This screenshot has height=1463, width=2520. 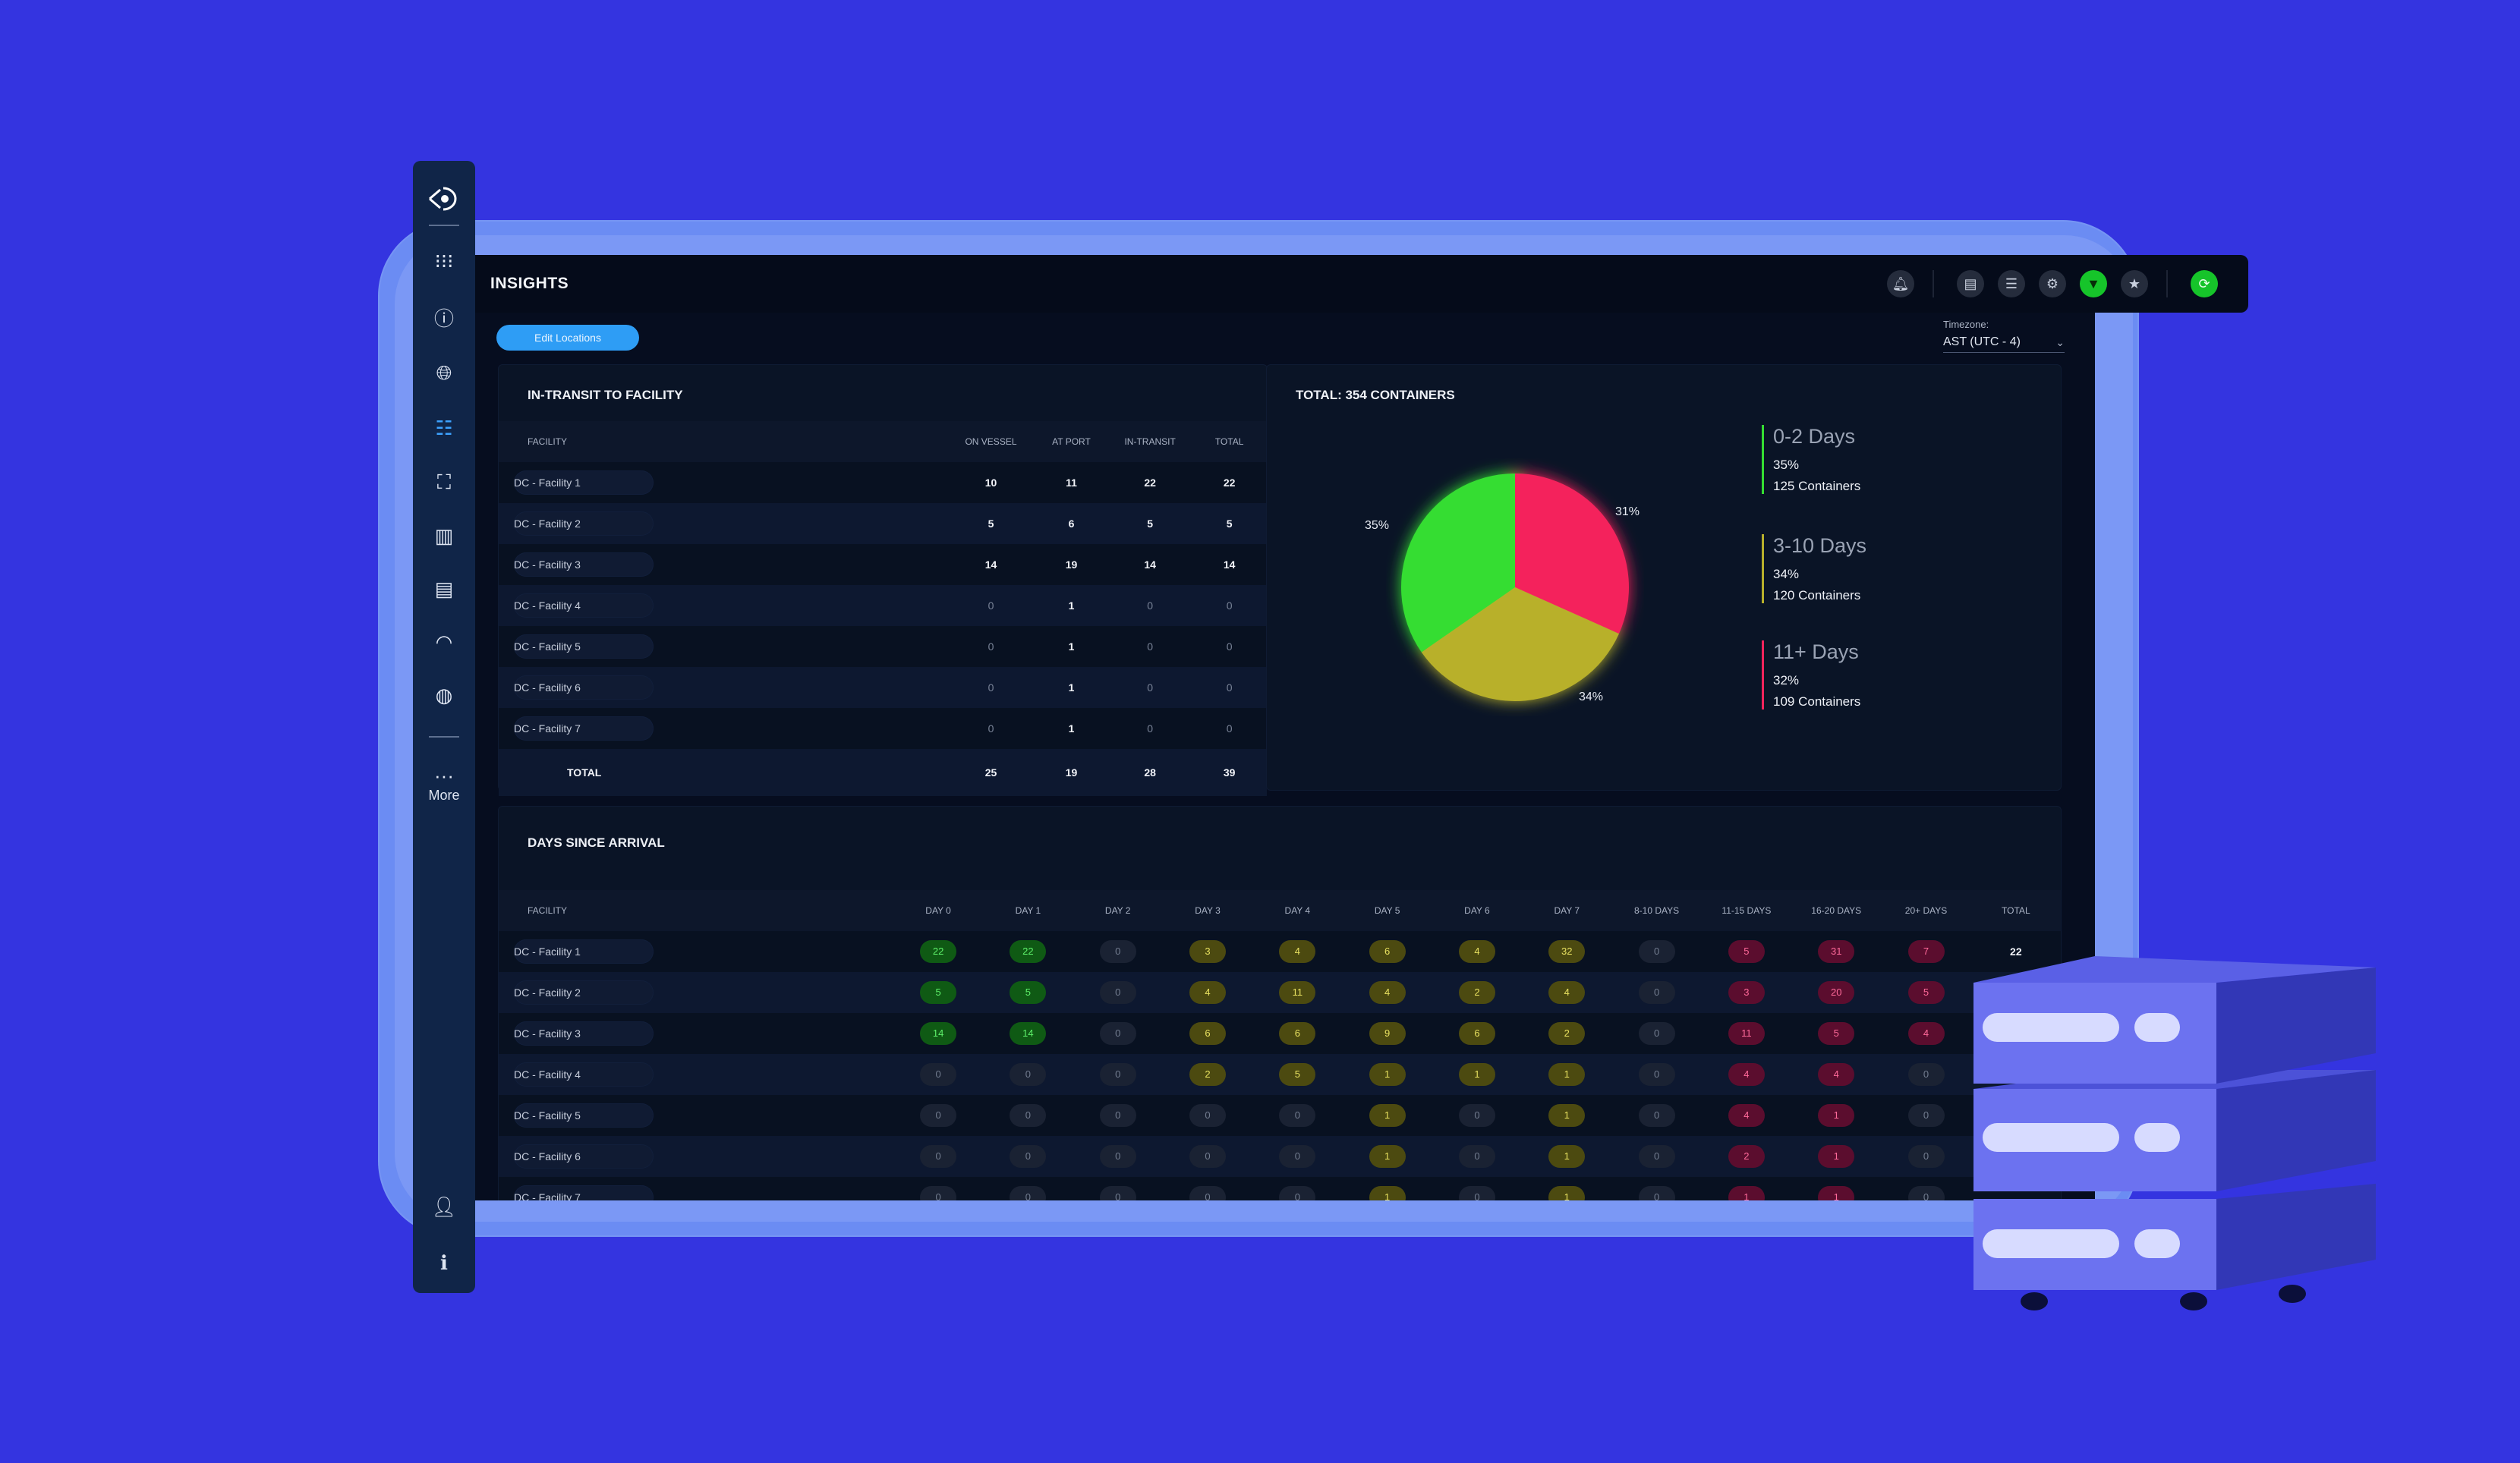 What do you see at coordinates (2015, 910) in the screenshot?
I see `column-header: TOTAL` at bounding box center [2015, 910].